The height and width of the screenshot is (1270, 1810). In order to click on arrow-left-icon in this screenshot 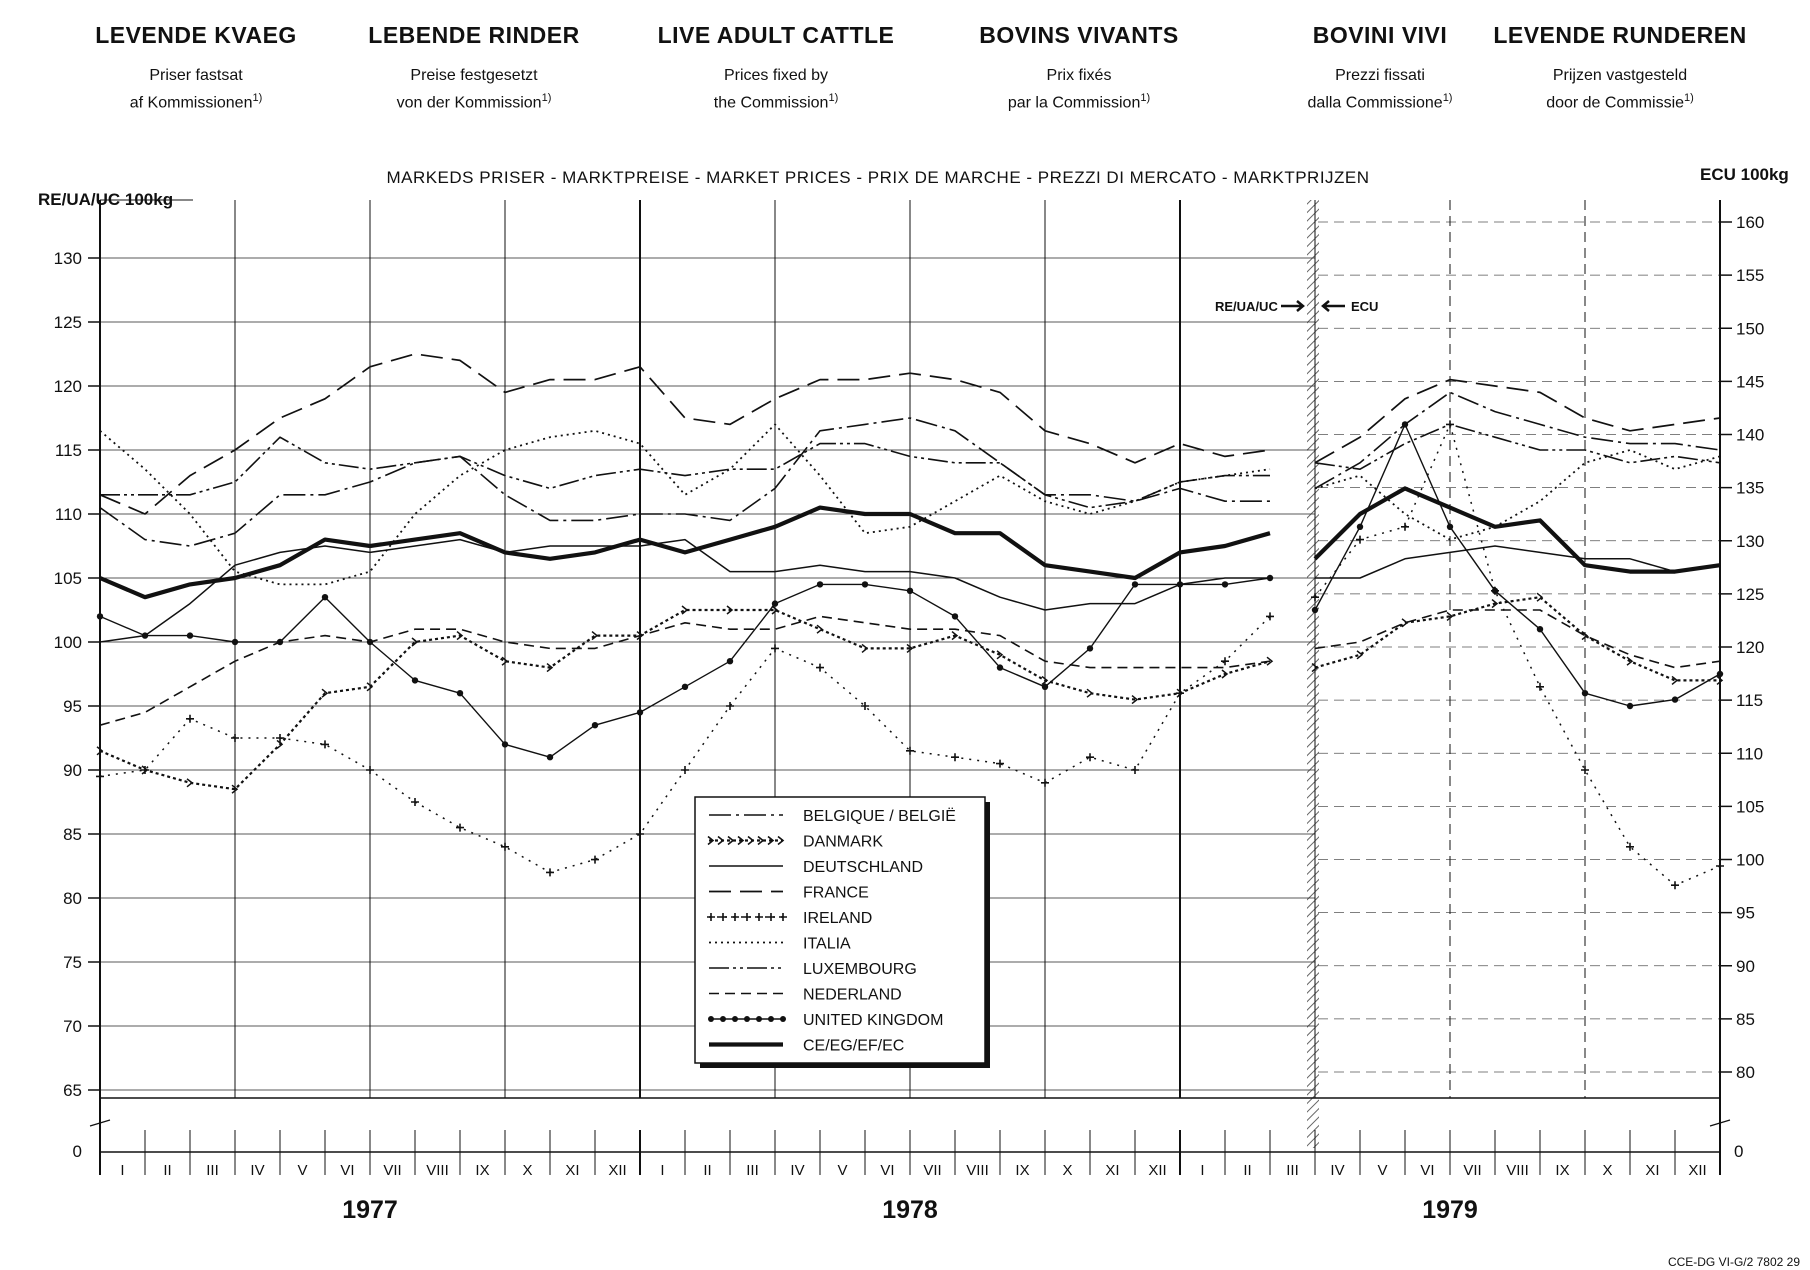, I will do `click(1333, 306)`.